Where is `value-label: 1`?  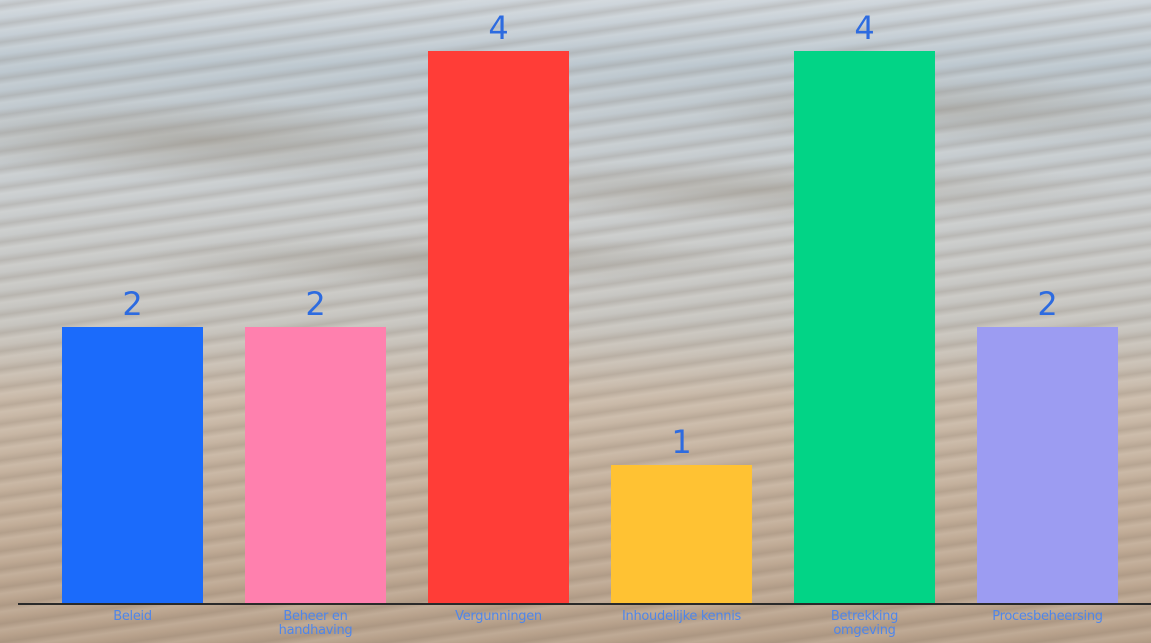 value-label: 1 is located at coordinates (681, 442).